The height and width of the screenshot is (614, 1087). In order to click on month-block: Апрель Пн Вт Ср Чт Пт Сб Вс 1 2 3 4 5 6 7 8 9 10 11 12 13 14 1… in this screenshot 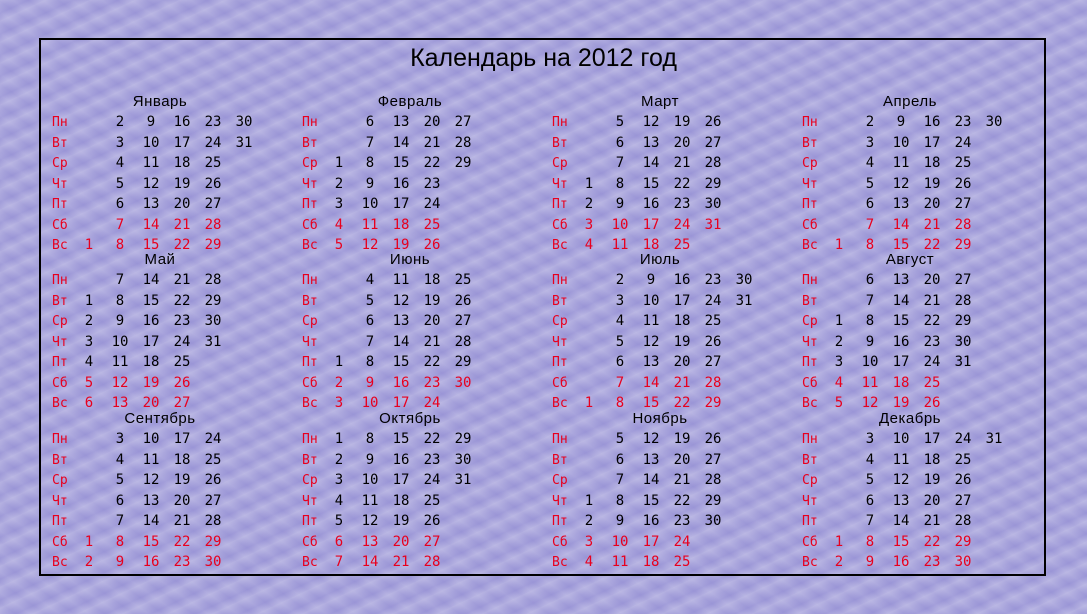, I will do `click(915, 173)`.